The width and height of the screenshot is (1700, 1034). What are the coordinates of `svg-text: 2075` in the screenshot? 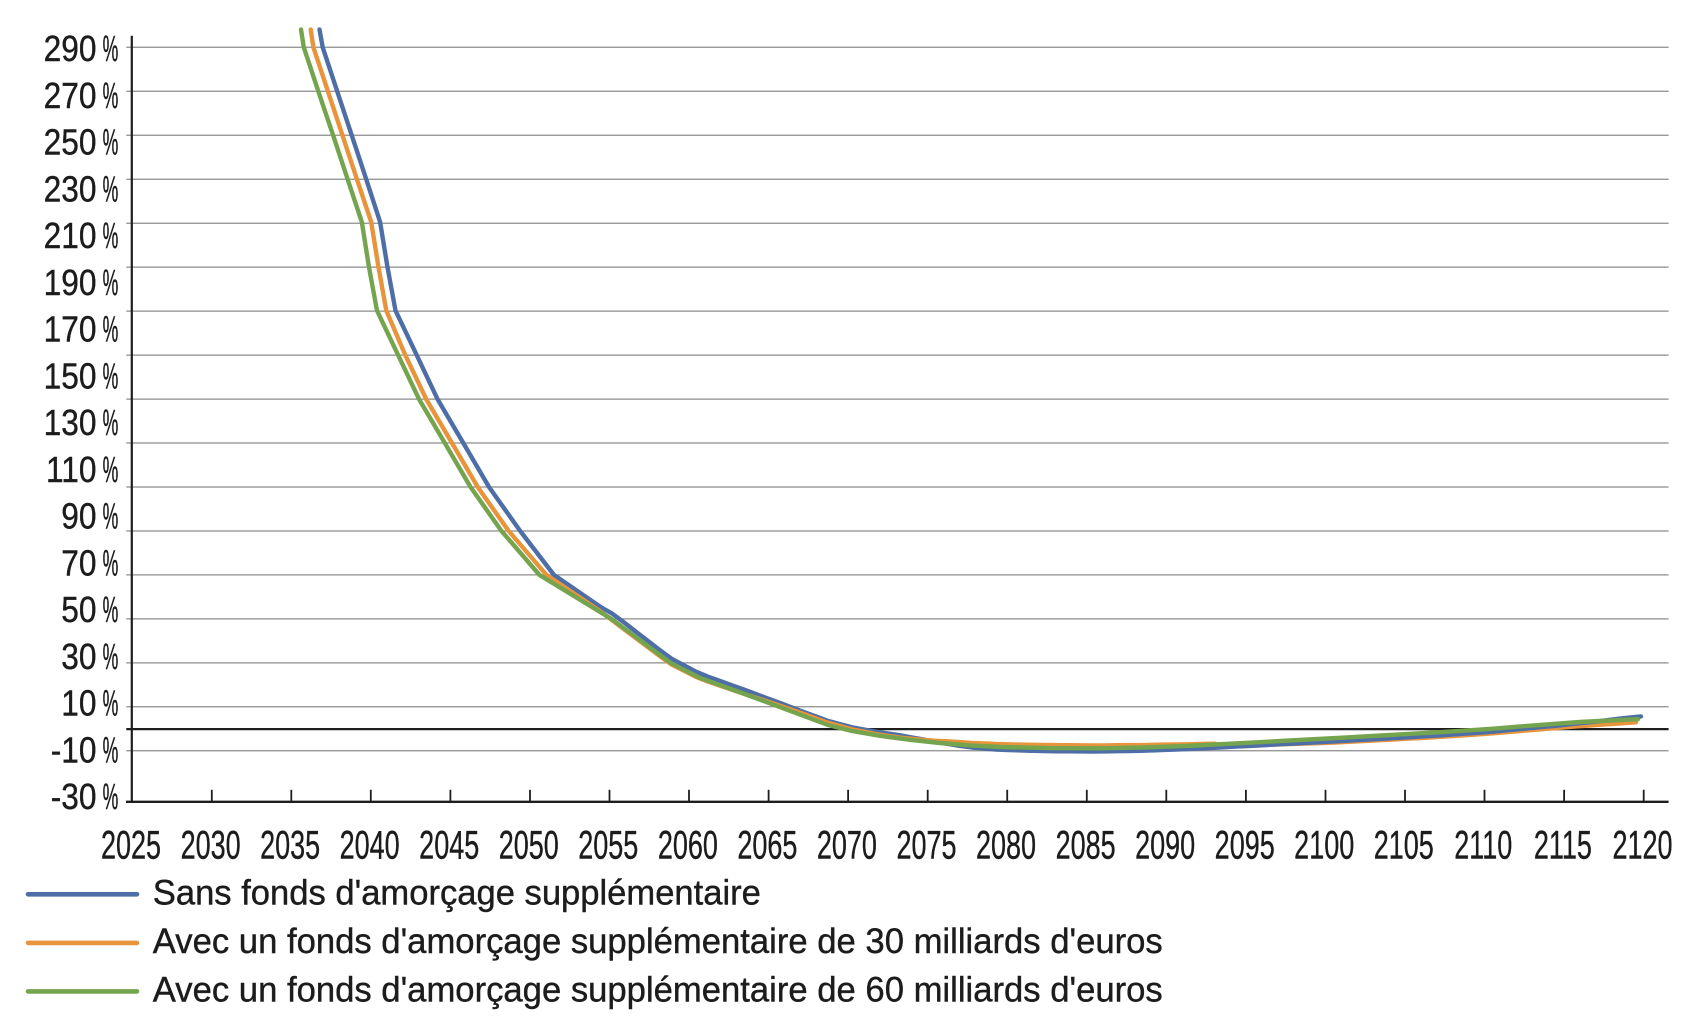 It's located at (926, 845).